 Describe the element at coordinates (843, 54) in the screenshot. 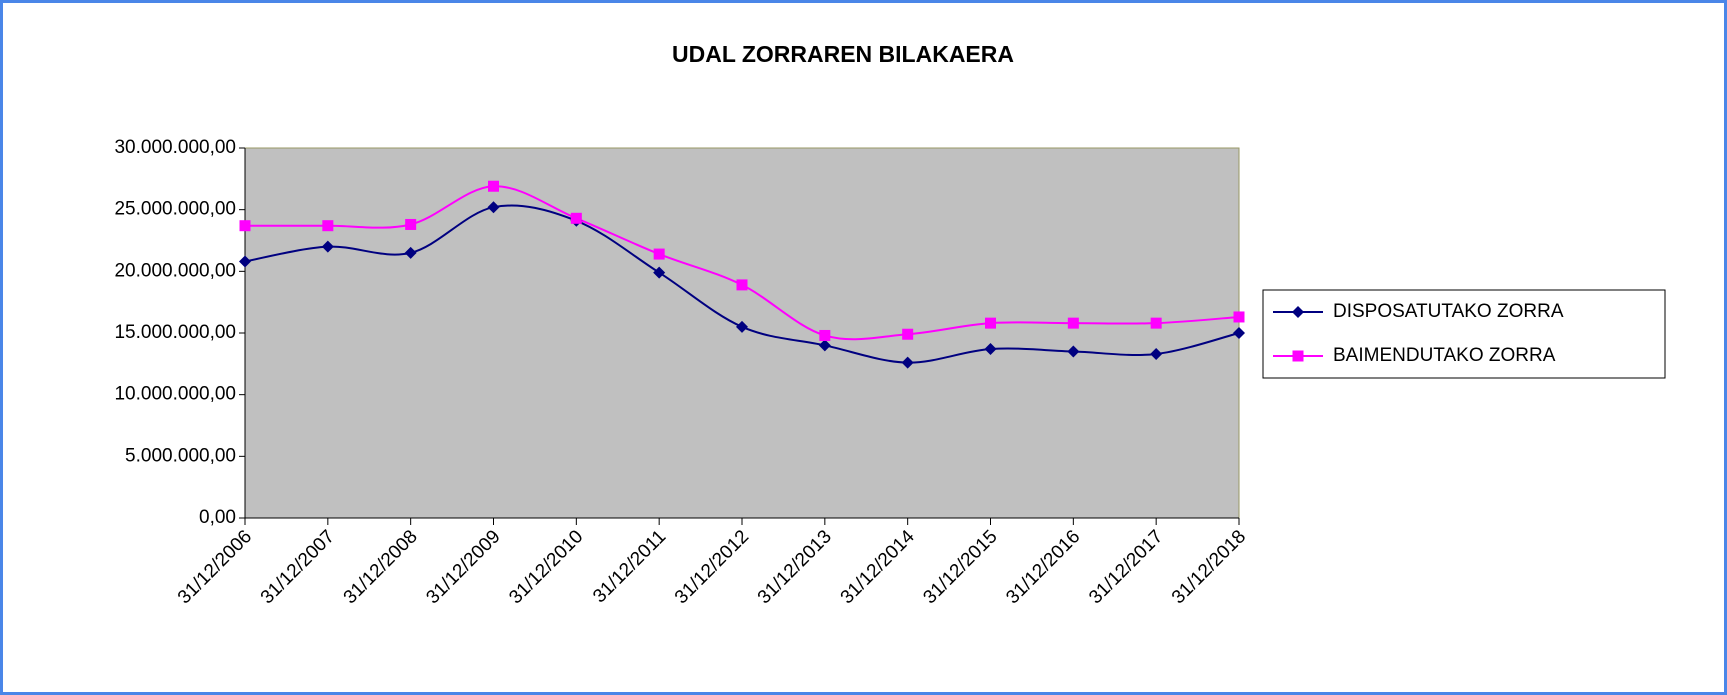

I see `chart-title: UDAL ZORRAREN BILAKAERA` at that location.